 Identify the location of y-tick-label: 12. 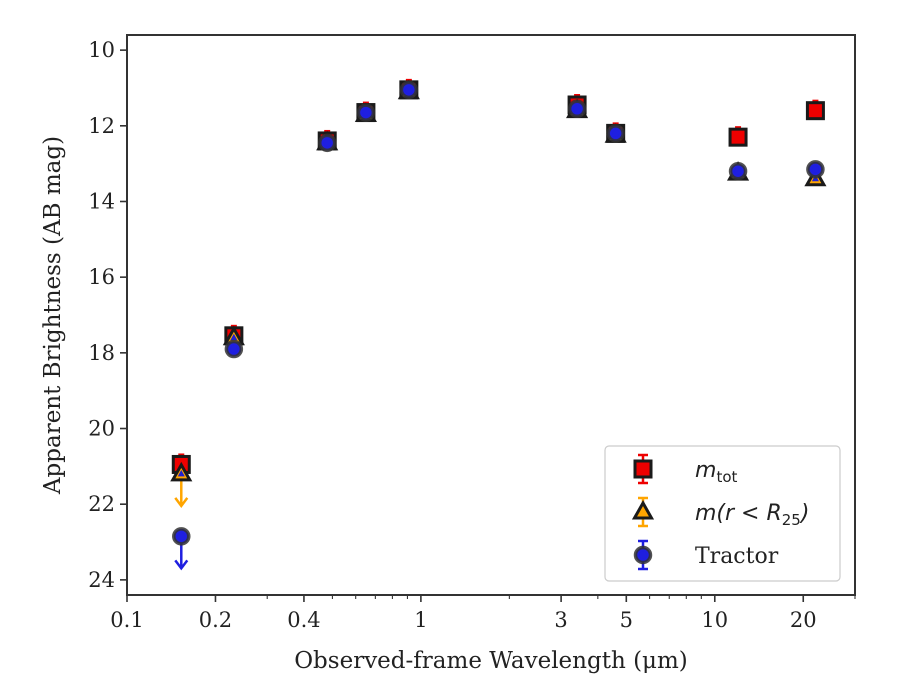
(101, 126).